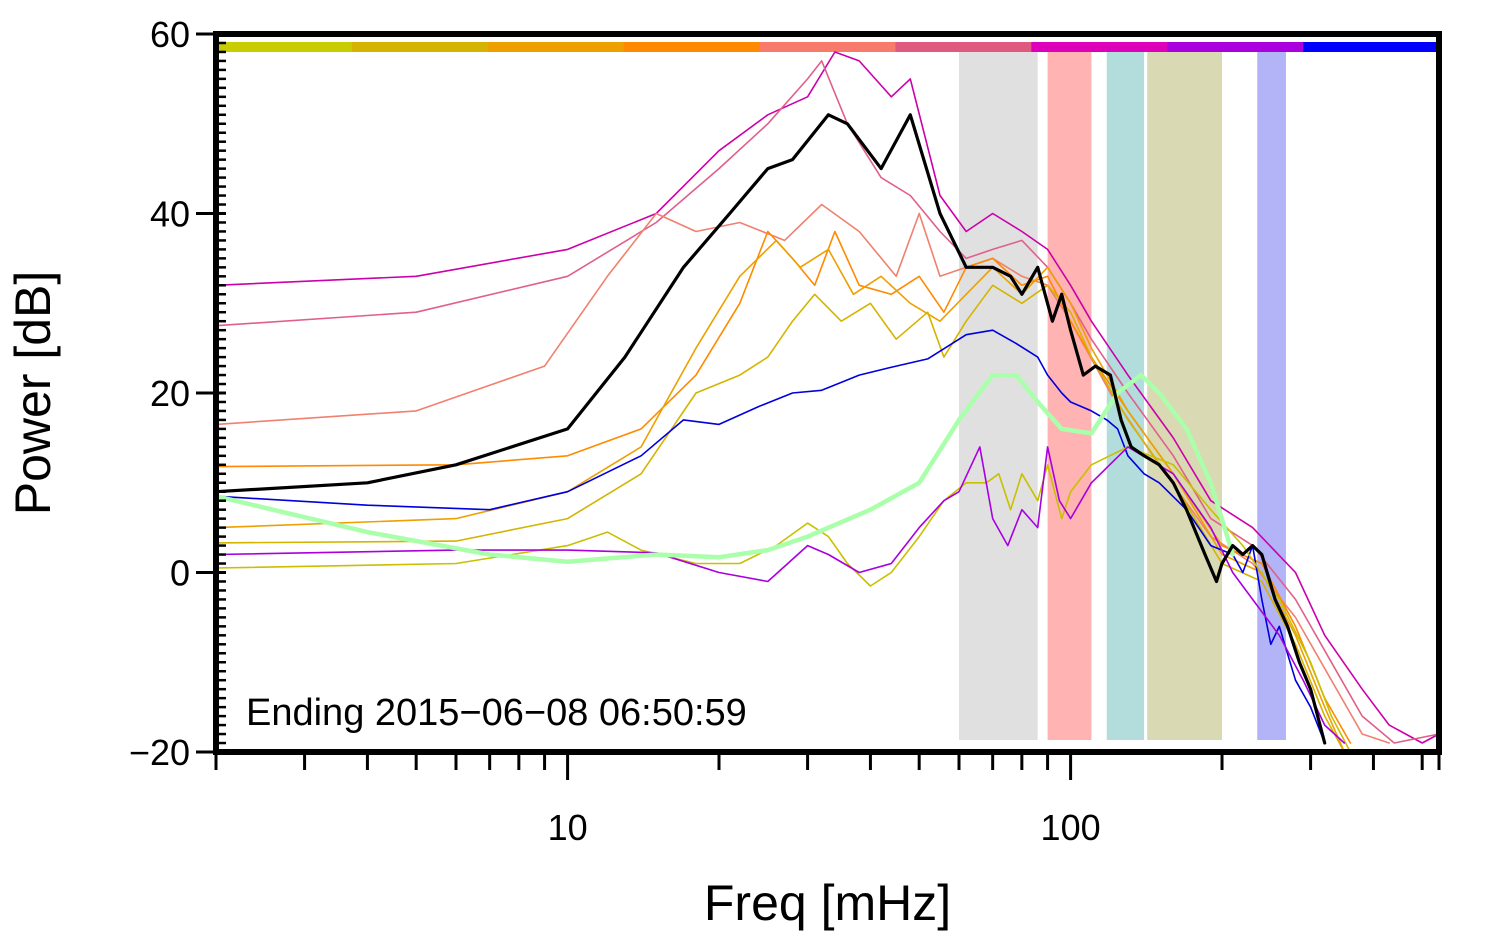  Describe the element at coordinates (159, 752) in the screenshot. I see `y-tick-label: −20` at that location.